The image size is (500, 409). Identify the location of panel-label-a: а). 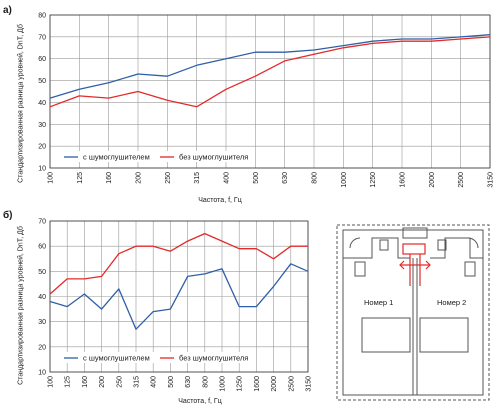
(7, 10).